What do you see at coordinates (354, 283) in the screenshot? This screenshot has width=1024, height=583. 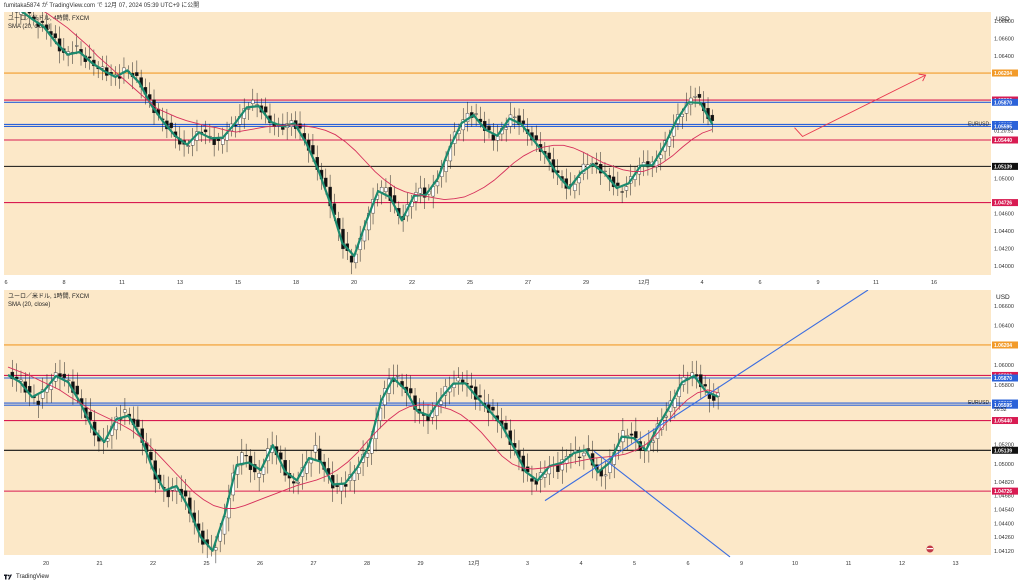 I see `c1-x-tick-label: 20` at bounding box center [354, 283].